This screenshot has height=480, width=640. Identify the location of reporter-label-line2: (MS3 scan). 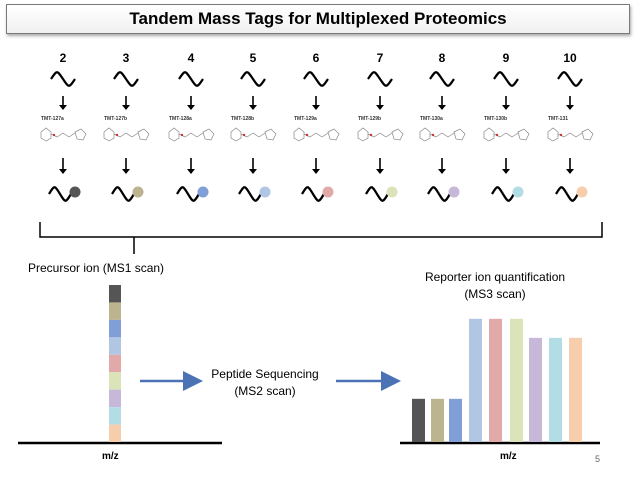
(495, 294).